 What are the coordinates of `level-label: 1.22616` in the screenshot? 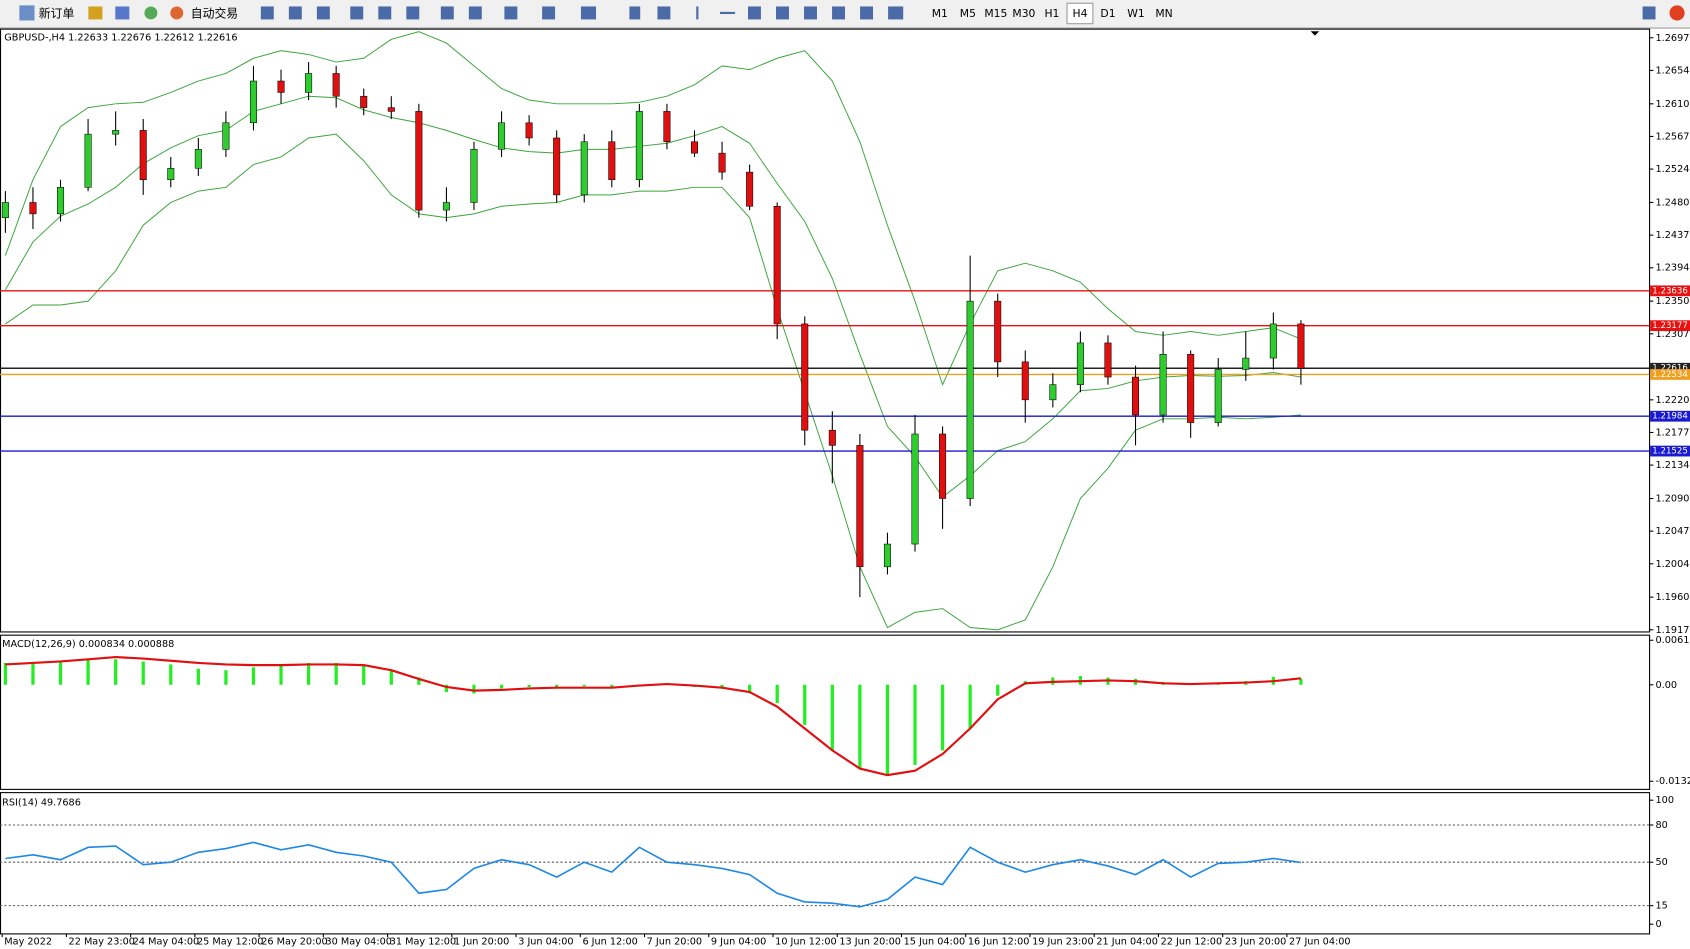 It's located at (1670, 369).